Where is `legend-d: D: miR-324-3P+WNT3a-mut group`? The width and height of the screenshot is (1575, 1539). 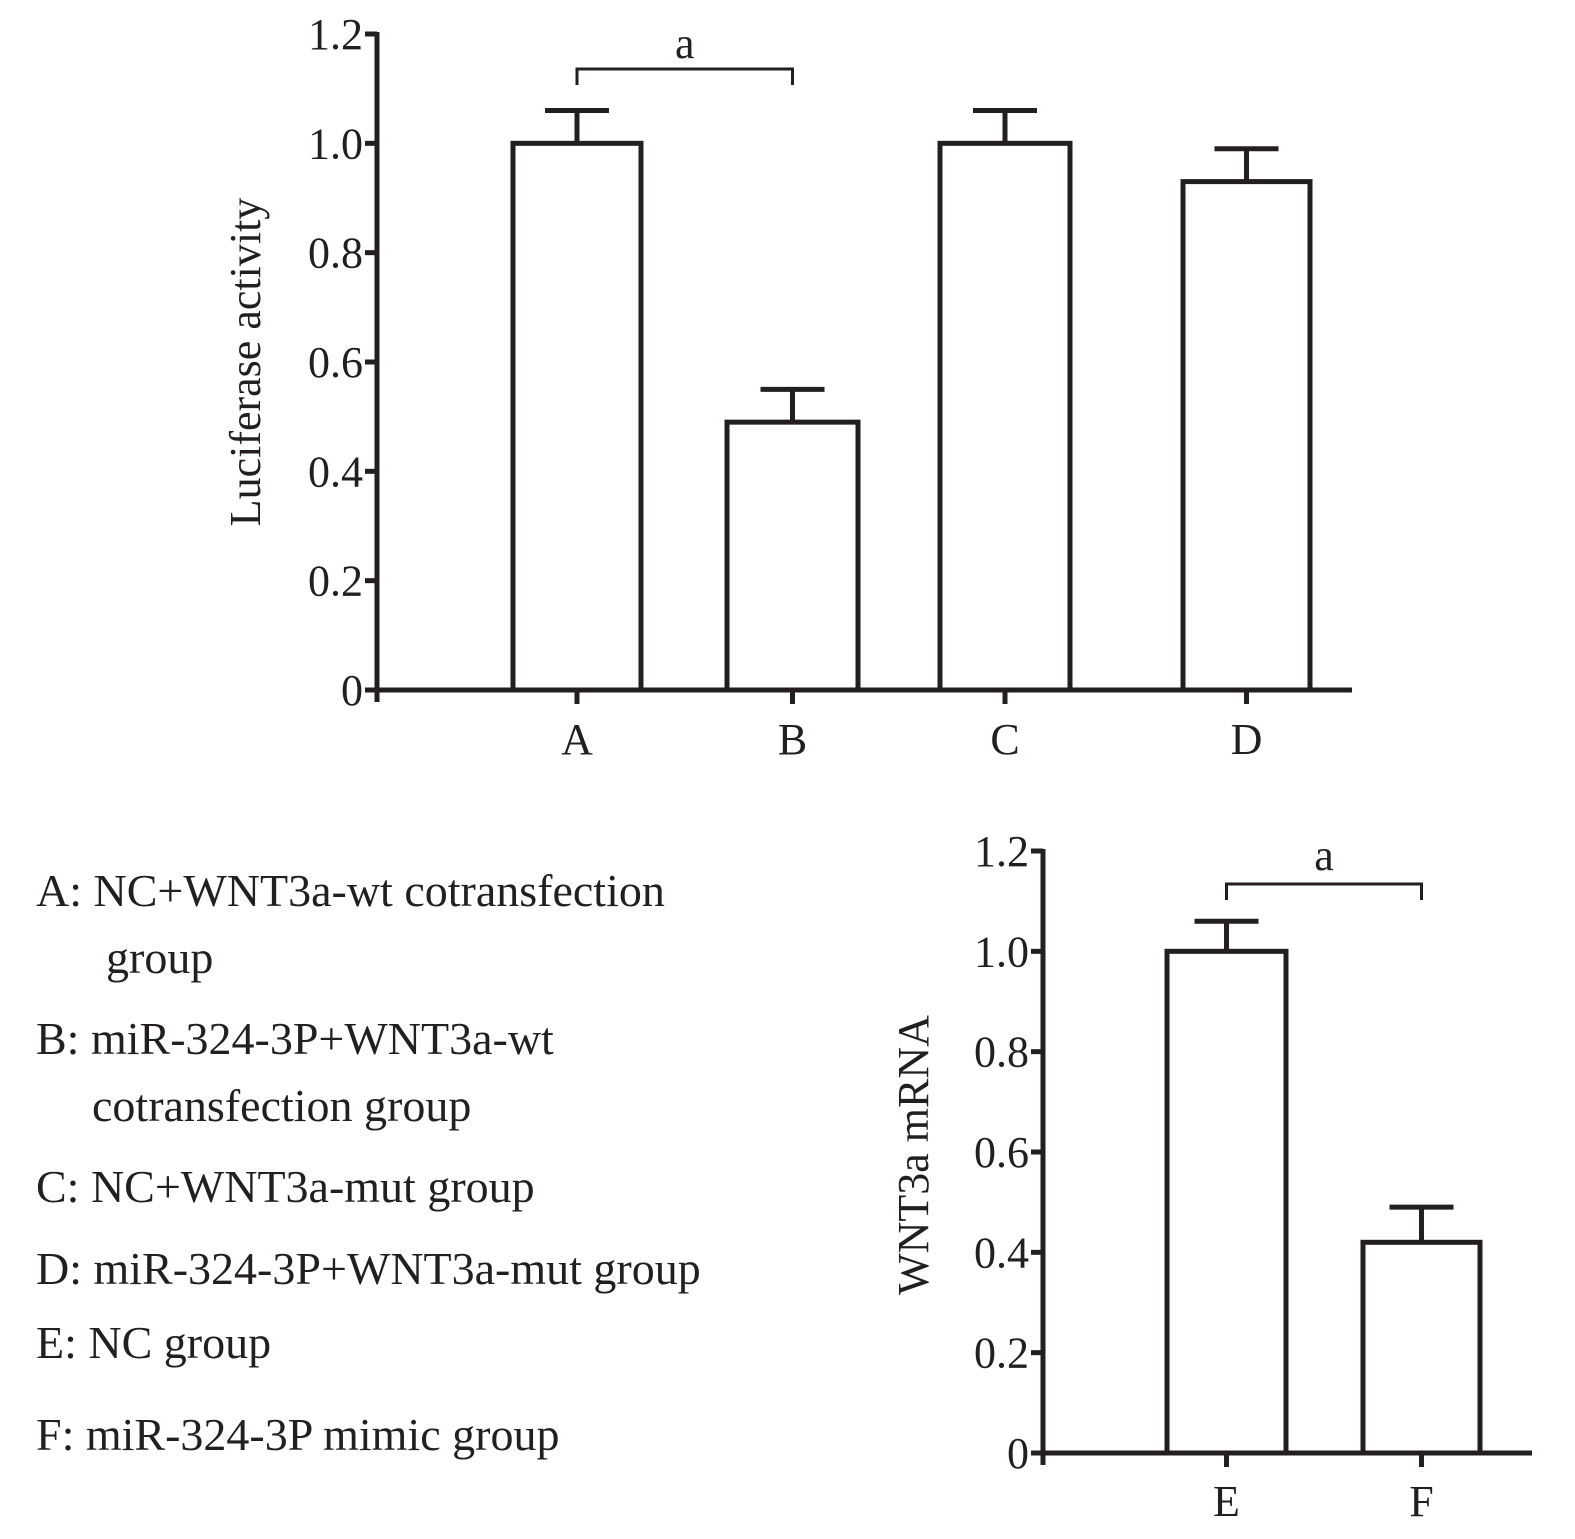 legend-d: D: miR-324-3P+WNT3a-mut group is located at coordinates (368, 1268).